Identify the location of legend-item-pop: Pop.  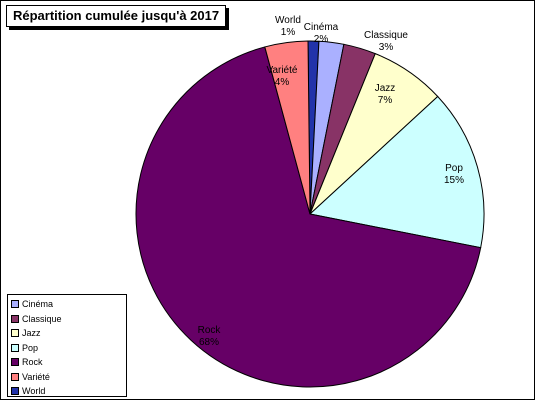
(67, 348).